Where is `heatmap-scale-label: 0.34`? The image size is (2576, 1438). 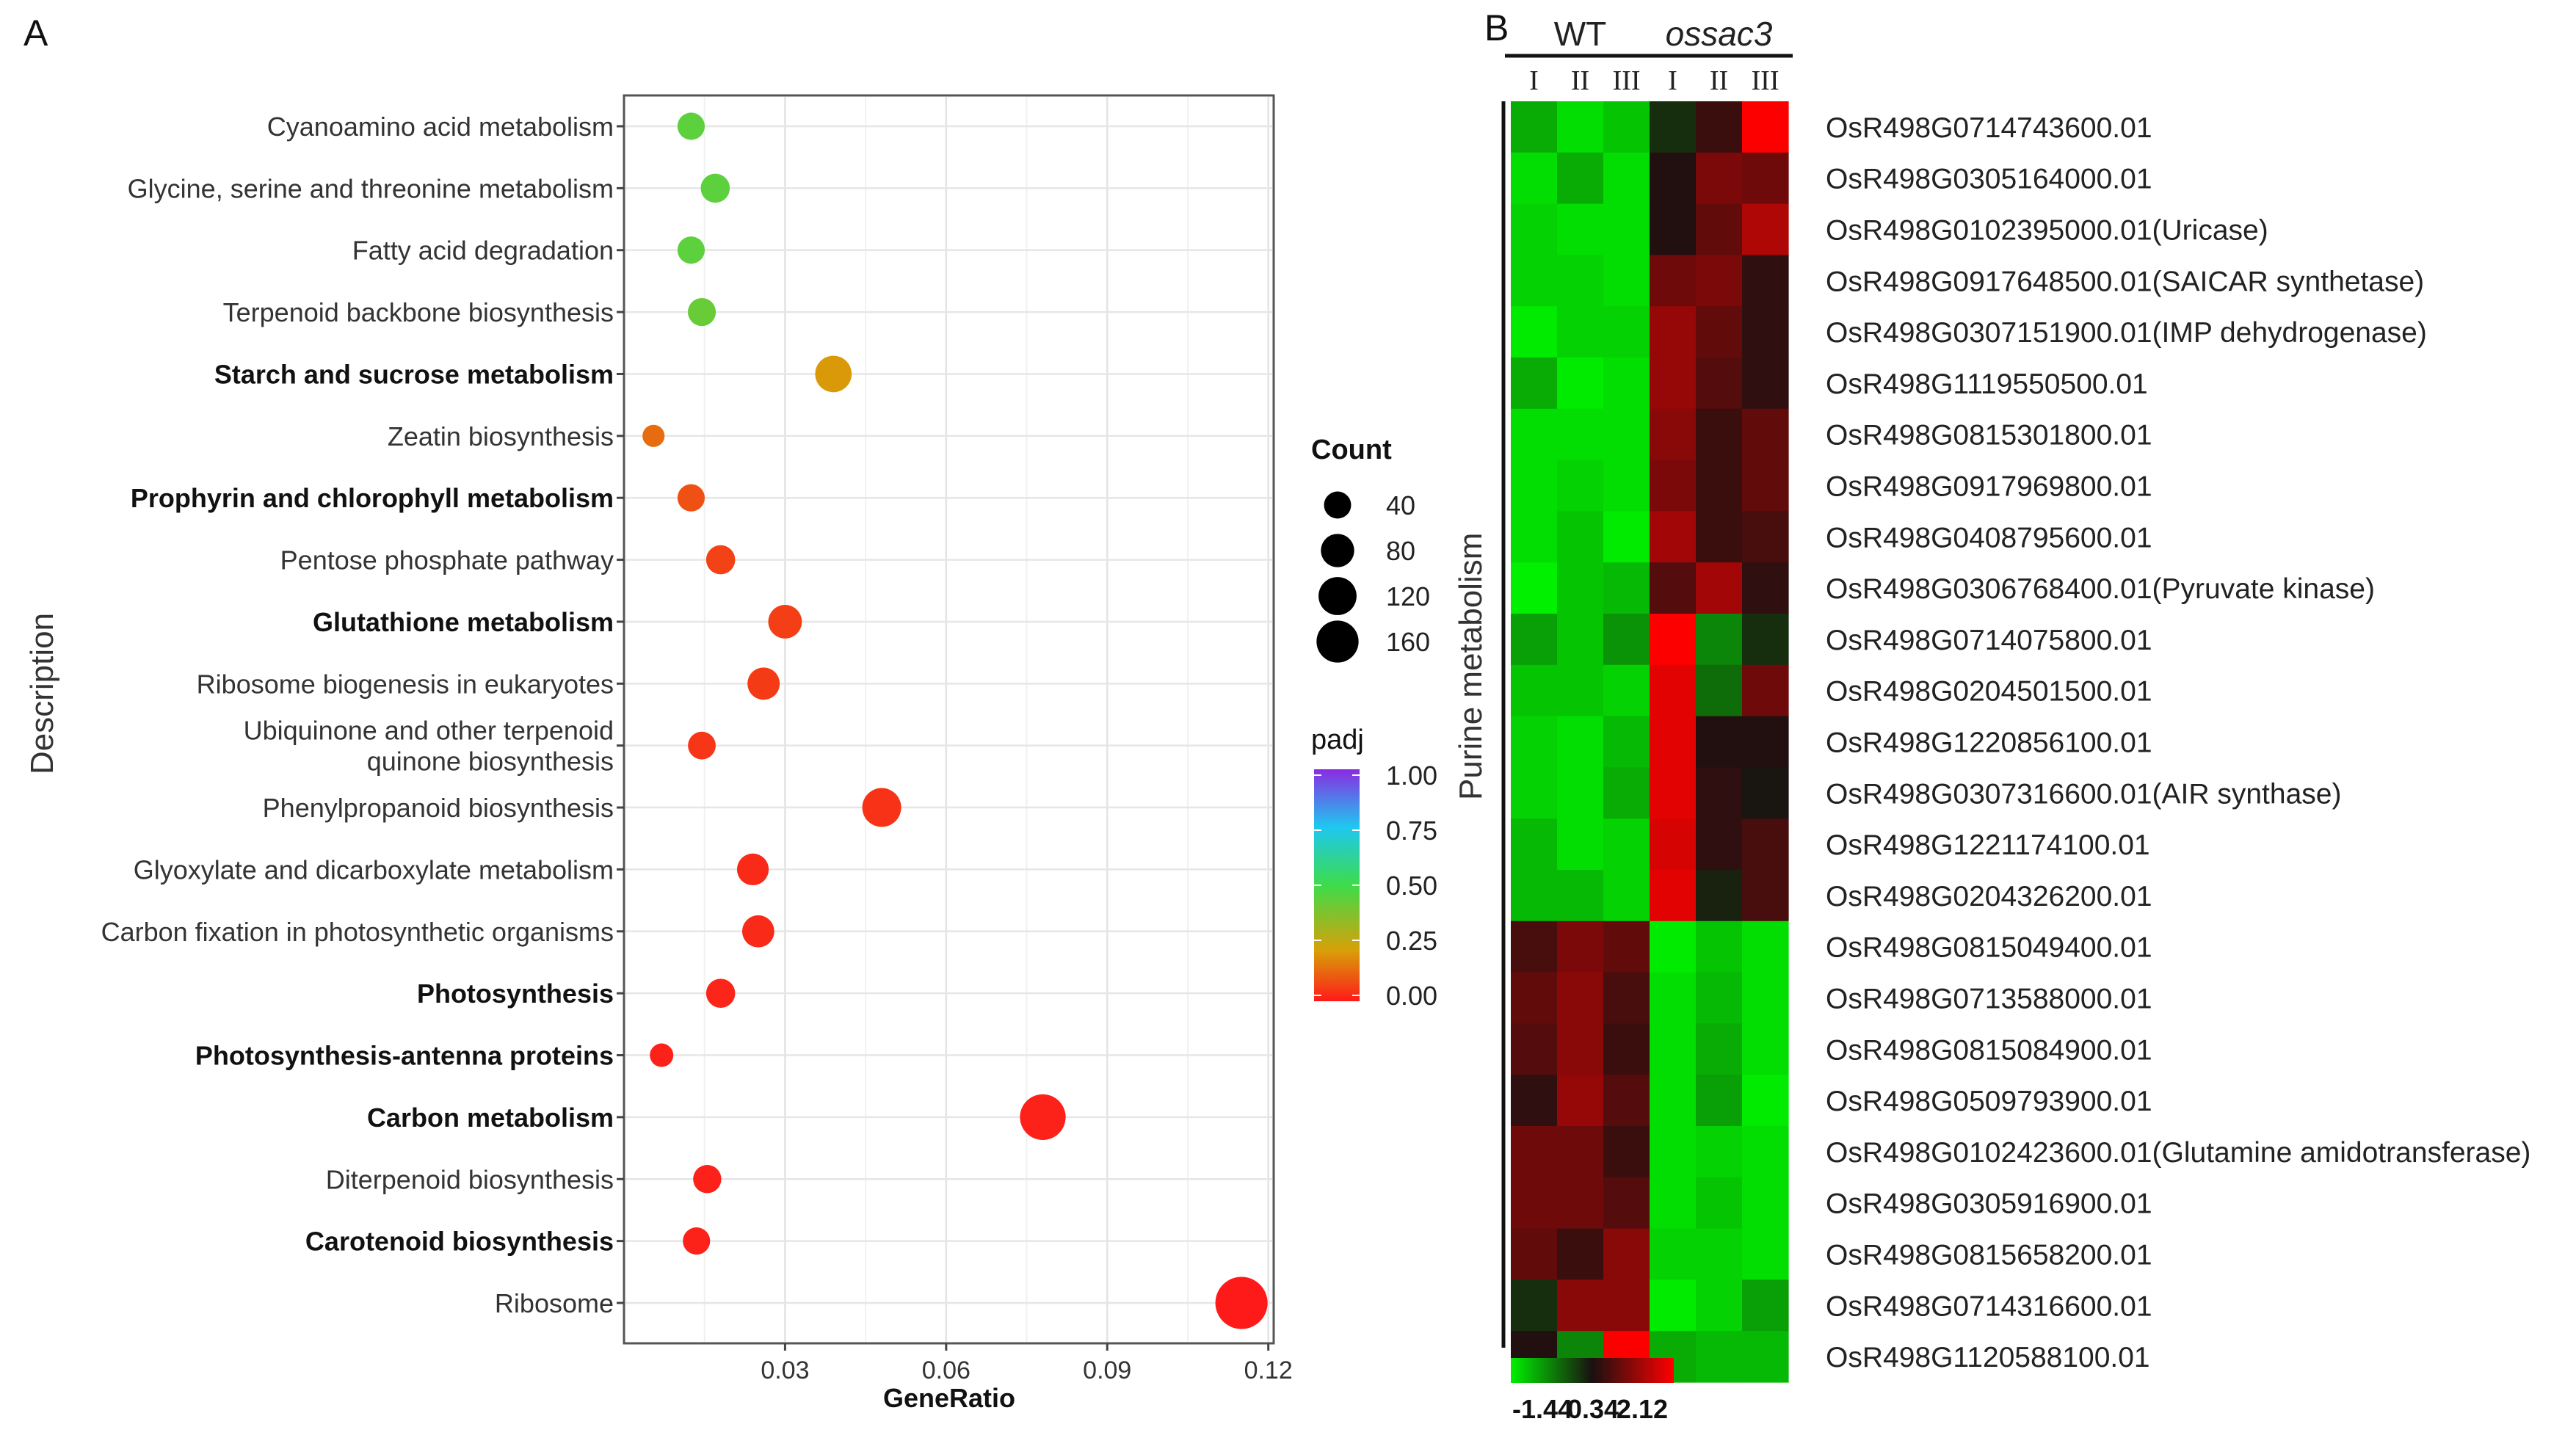
heatmap-scale-label: 0.34 is located at coordinates (1593, 1409).